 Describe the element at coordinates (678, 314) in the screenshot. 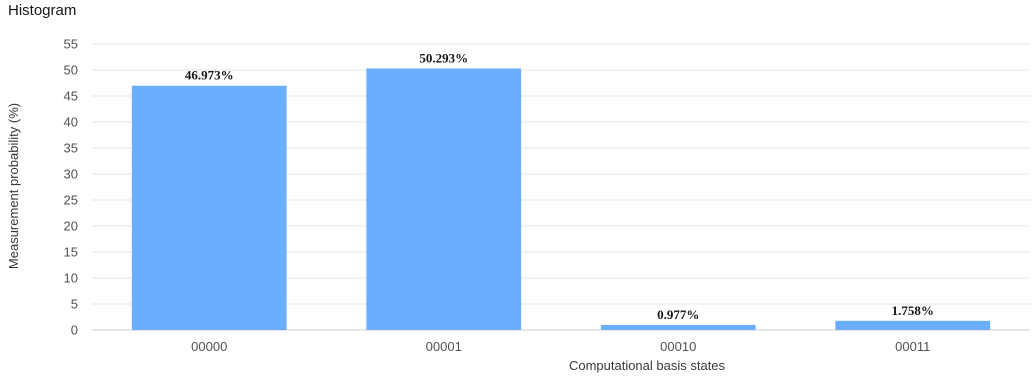

I see `data-label: 0.977%` at that location.